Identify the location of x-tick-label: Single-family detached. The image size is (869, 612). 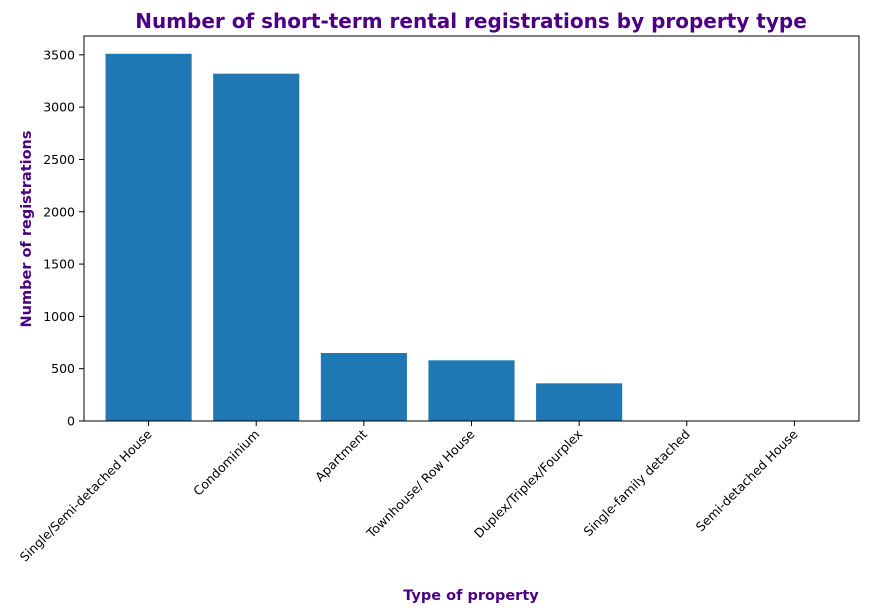
(636, 483).